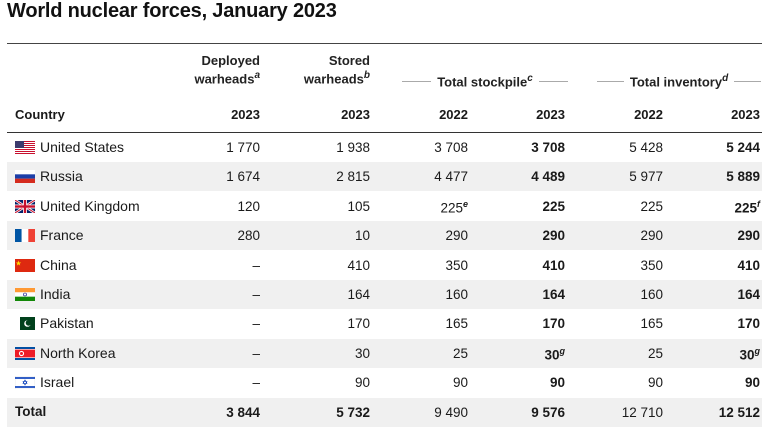  Describe the element at coordinates (384, 206) in the screenshot. I see `table-row: United Kingdom 120 105 225e 225 225 225f` at that location.